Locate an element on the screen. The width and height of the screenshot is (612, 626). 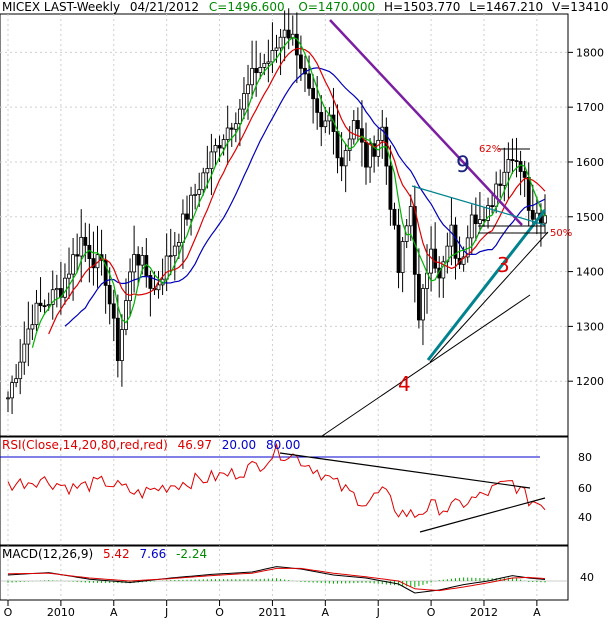
wave-9-label: 9 is located at coordinates (463, 165).